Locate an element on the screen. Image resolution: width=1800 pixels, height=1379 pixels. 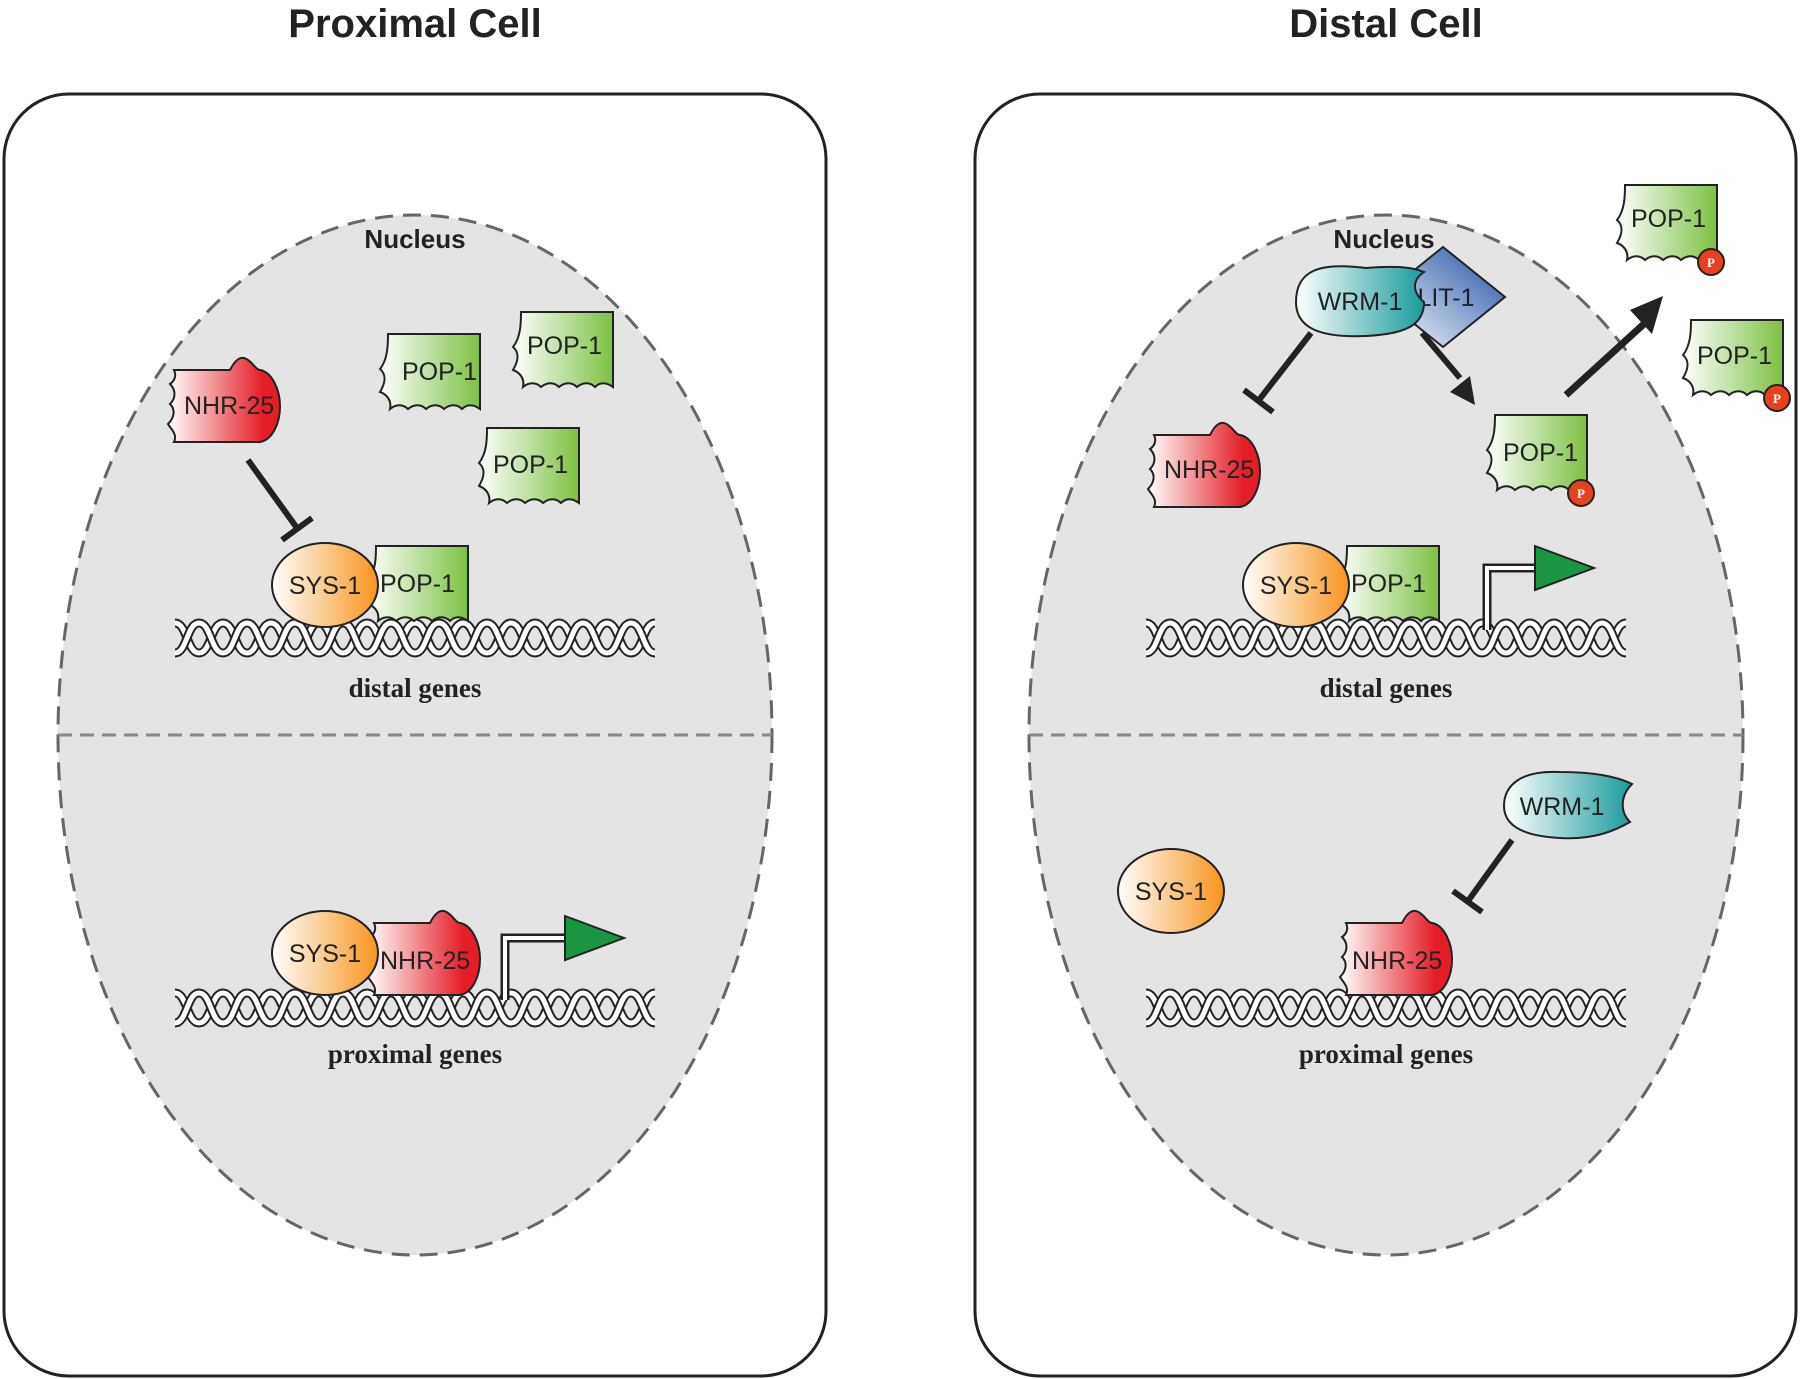
pop1-free-b: POP-1 is located at coordinates (563, 349).